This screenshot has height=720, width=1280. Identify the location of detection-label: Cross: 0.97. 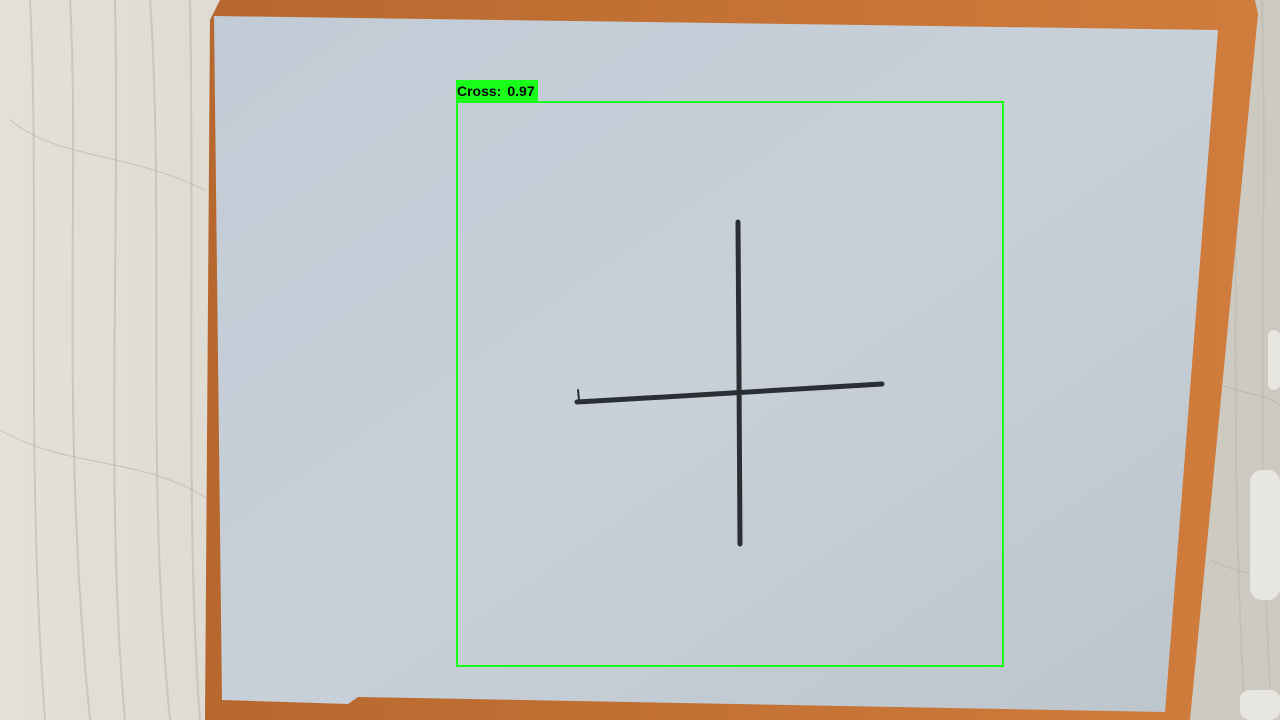
(497, 90).